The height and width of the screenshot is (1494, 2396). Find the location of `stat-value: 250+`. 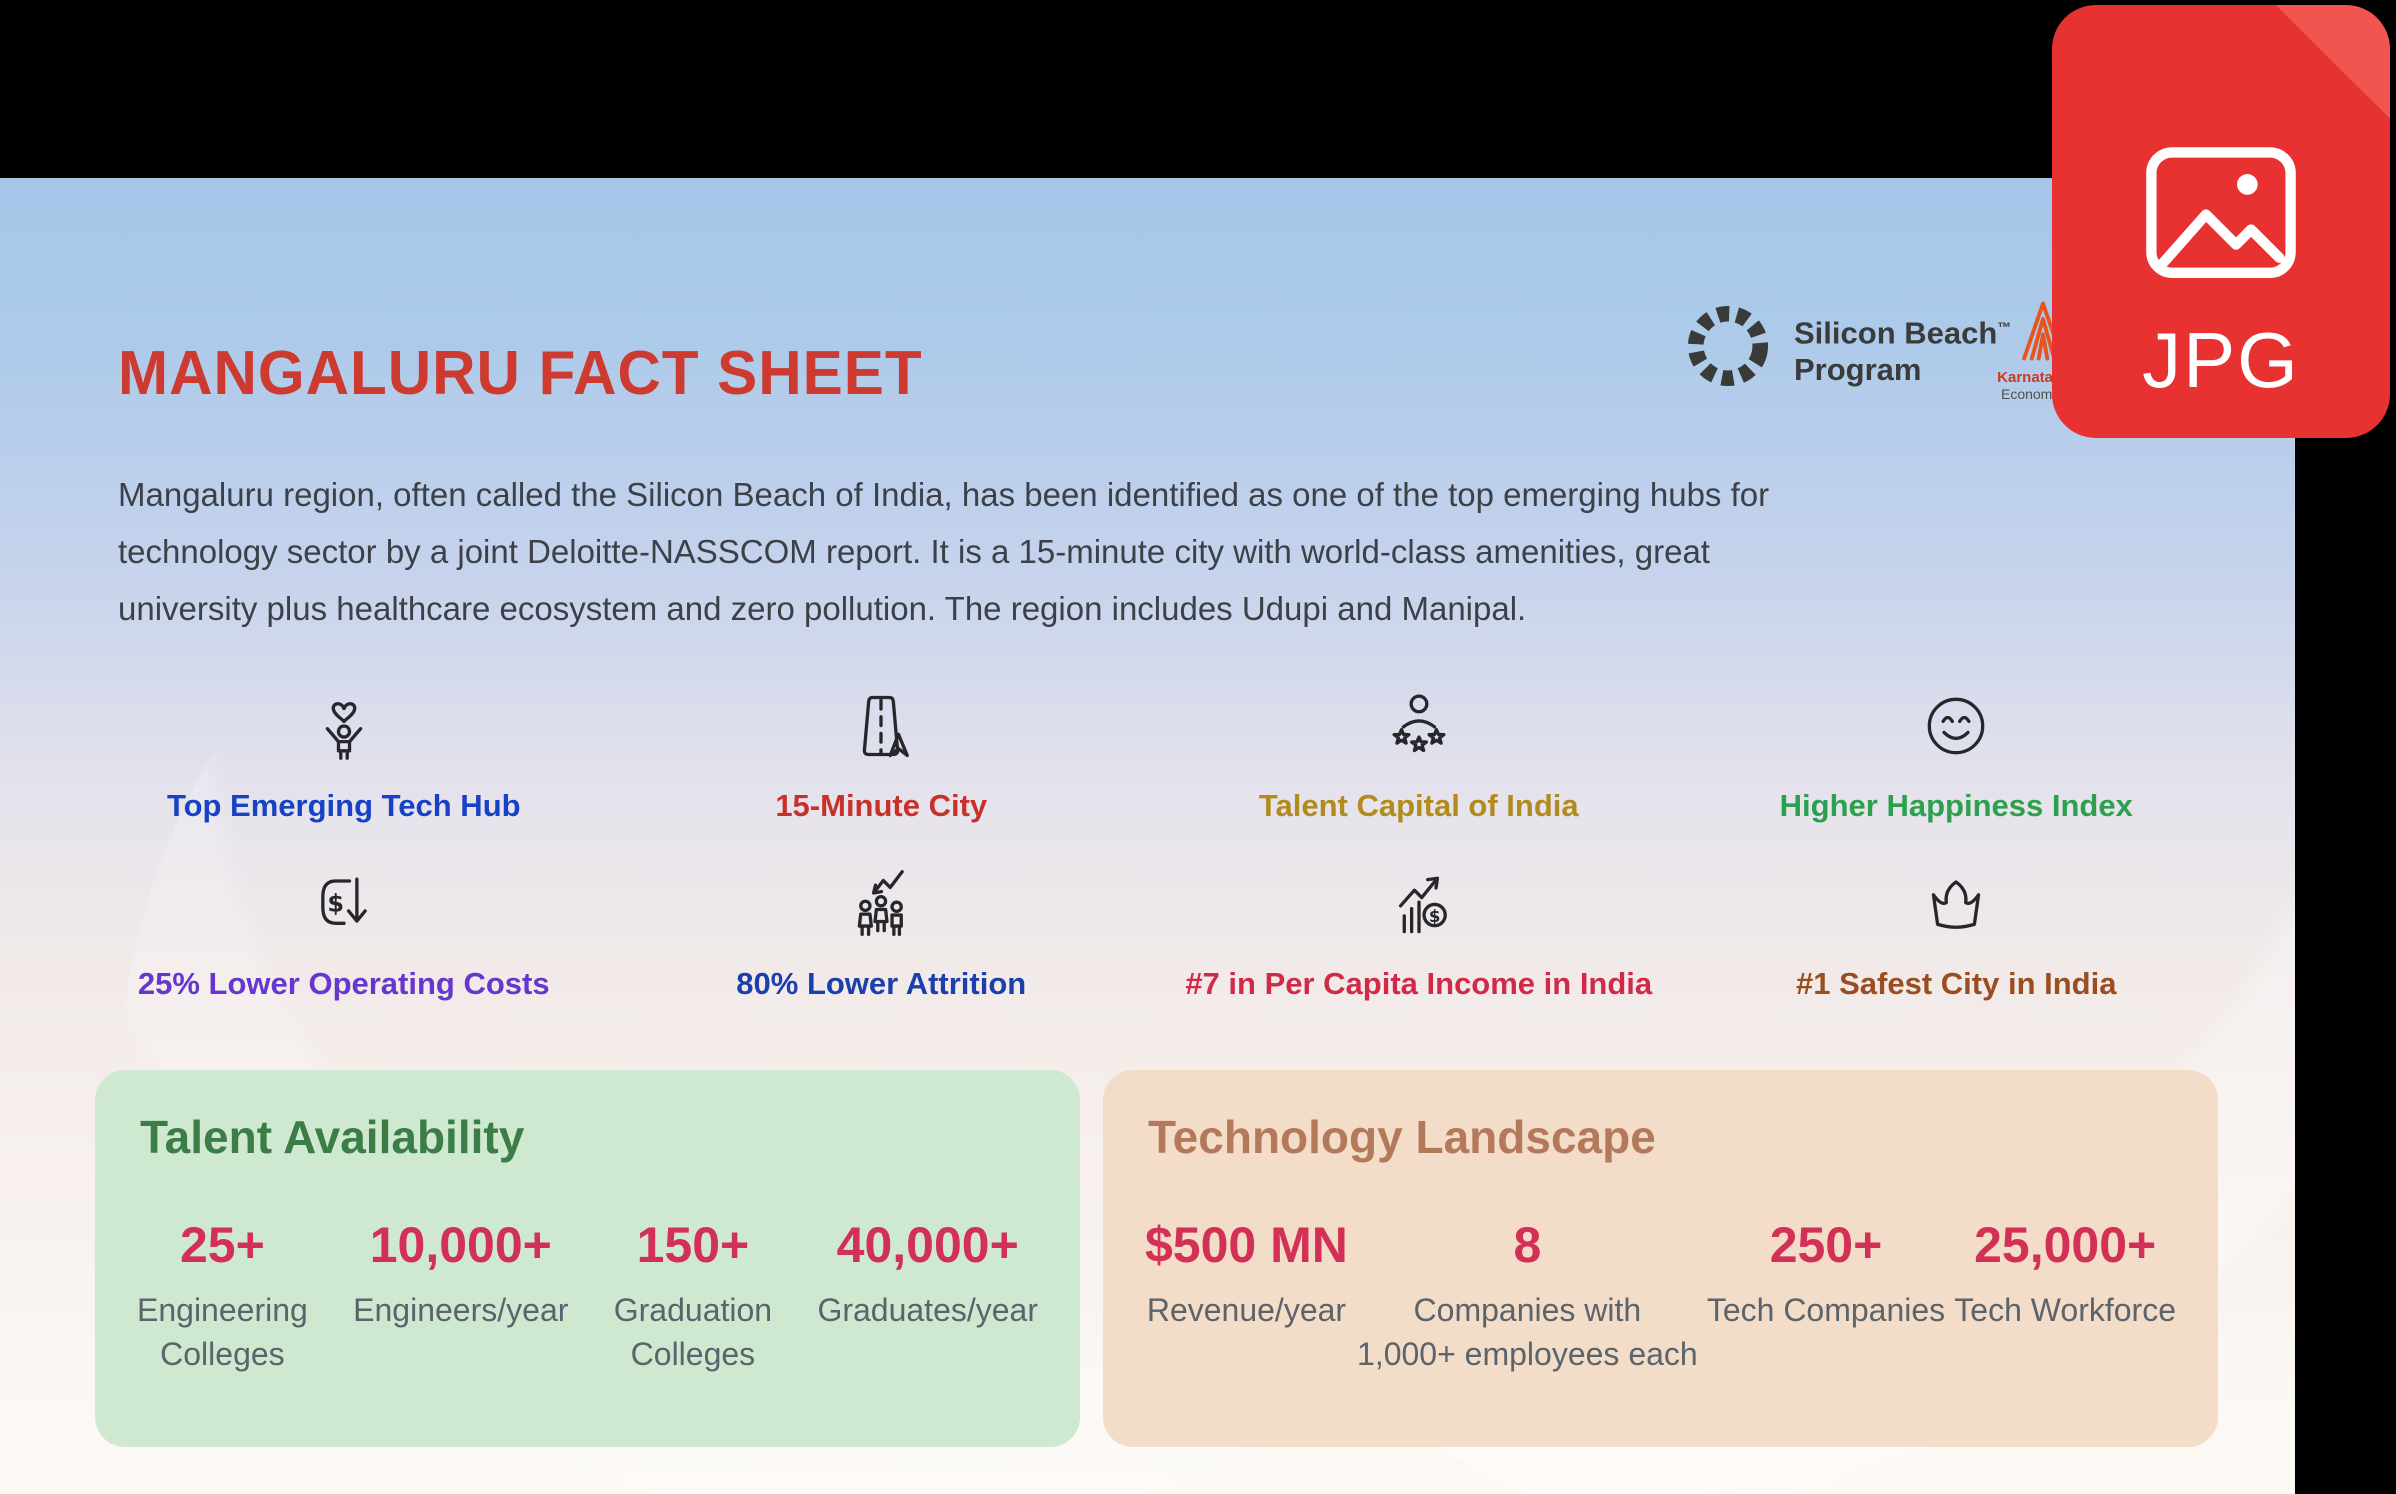

stat-value: 250+ is located at coordinates (1826, 1245).